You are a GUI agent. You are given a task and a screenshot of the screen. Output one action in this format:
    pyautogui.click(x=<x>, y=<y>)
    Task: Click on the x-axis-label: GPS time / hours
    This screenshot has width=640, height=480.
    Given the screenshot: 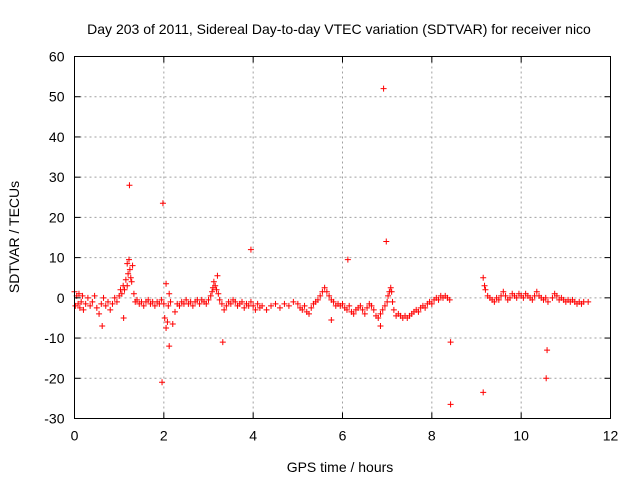 What is the action you would take?
    pyautogui.click(x=340, y=467)
    